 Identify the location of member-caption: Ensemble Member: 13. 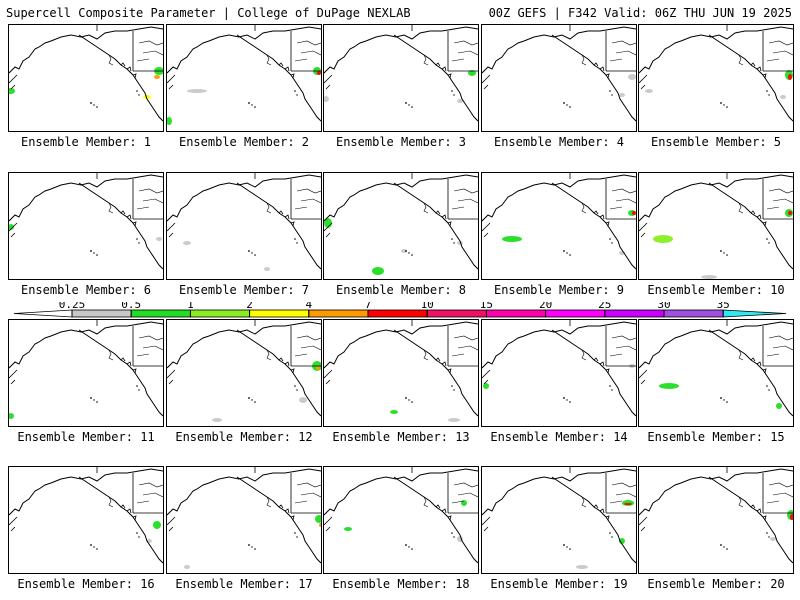
(401, 437).